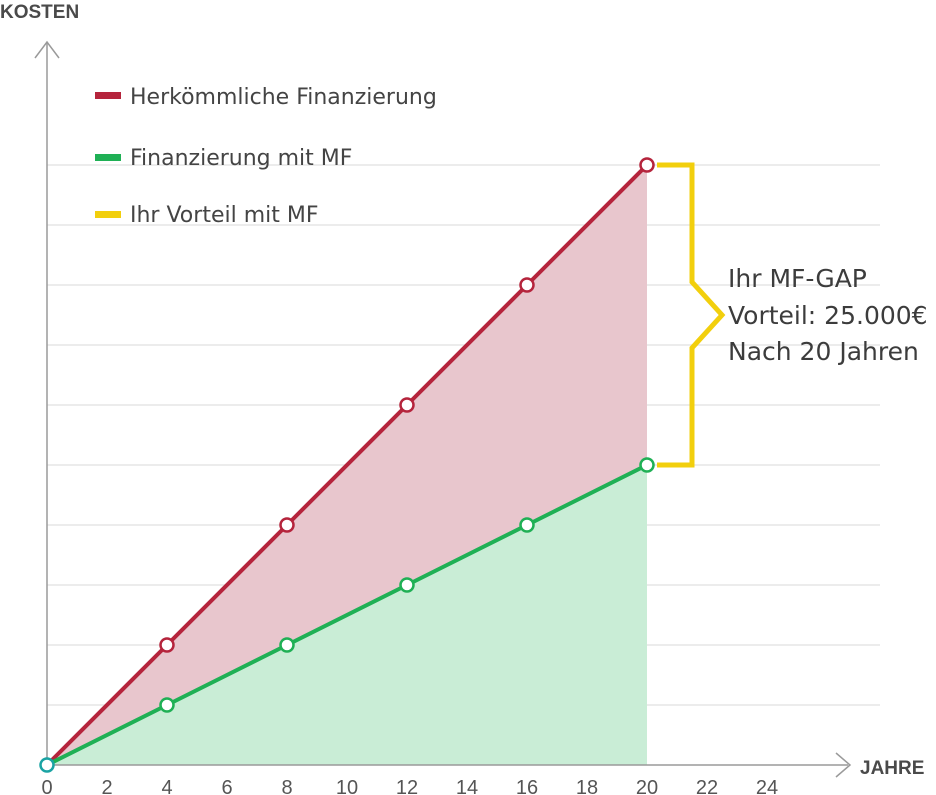 Image resolution: width=936 pixels, height=795 pixels. I want to click on x-tick-label: 20, so click(647, 786).